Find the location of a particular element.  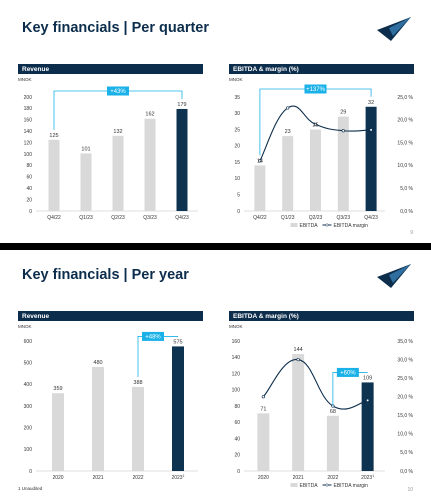

data-label: 388 is located at coordinates (137, 383).